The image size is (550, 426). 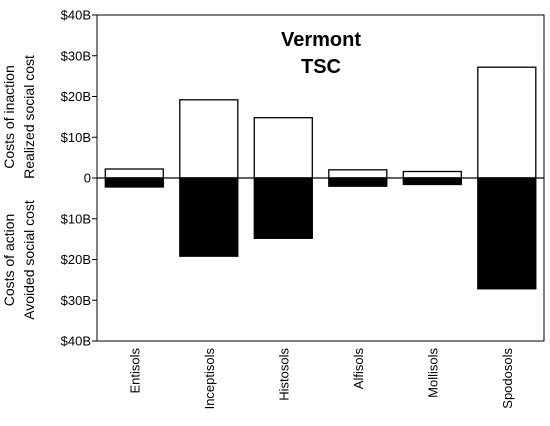 What do you see at coordinates (29, 117) in the screenshot?
I see `y-axis-label-top-line2: Realized social cost` at bounding box center [29, 117].